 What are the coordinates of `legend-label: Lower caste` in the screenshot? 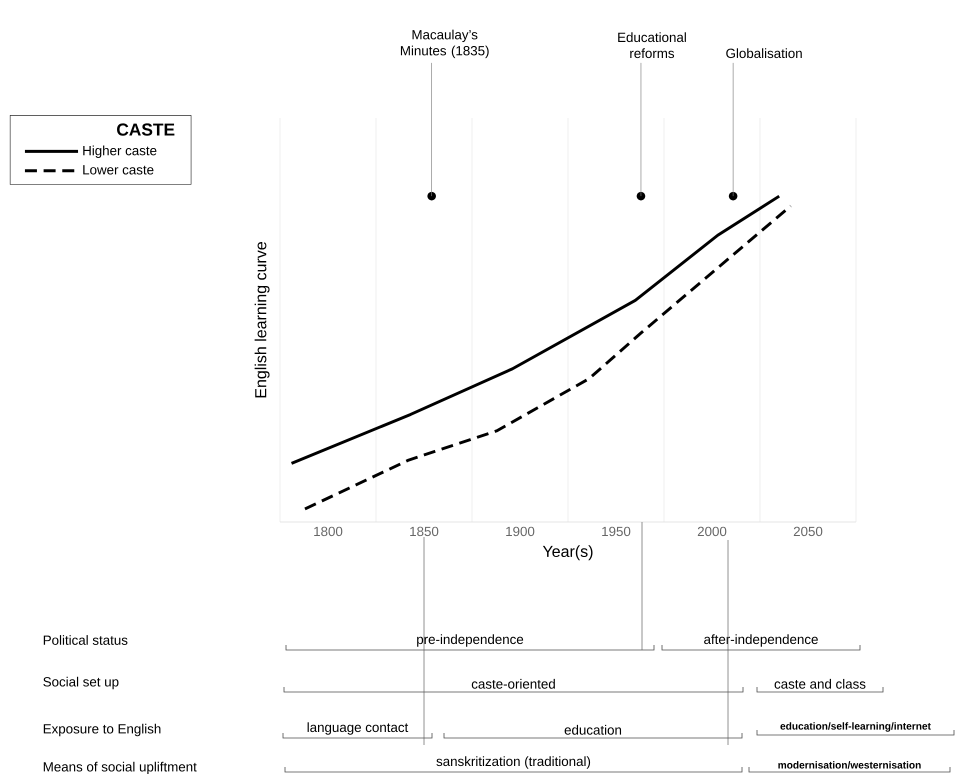 It's located at (118, 169).